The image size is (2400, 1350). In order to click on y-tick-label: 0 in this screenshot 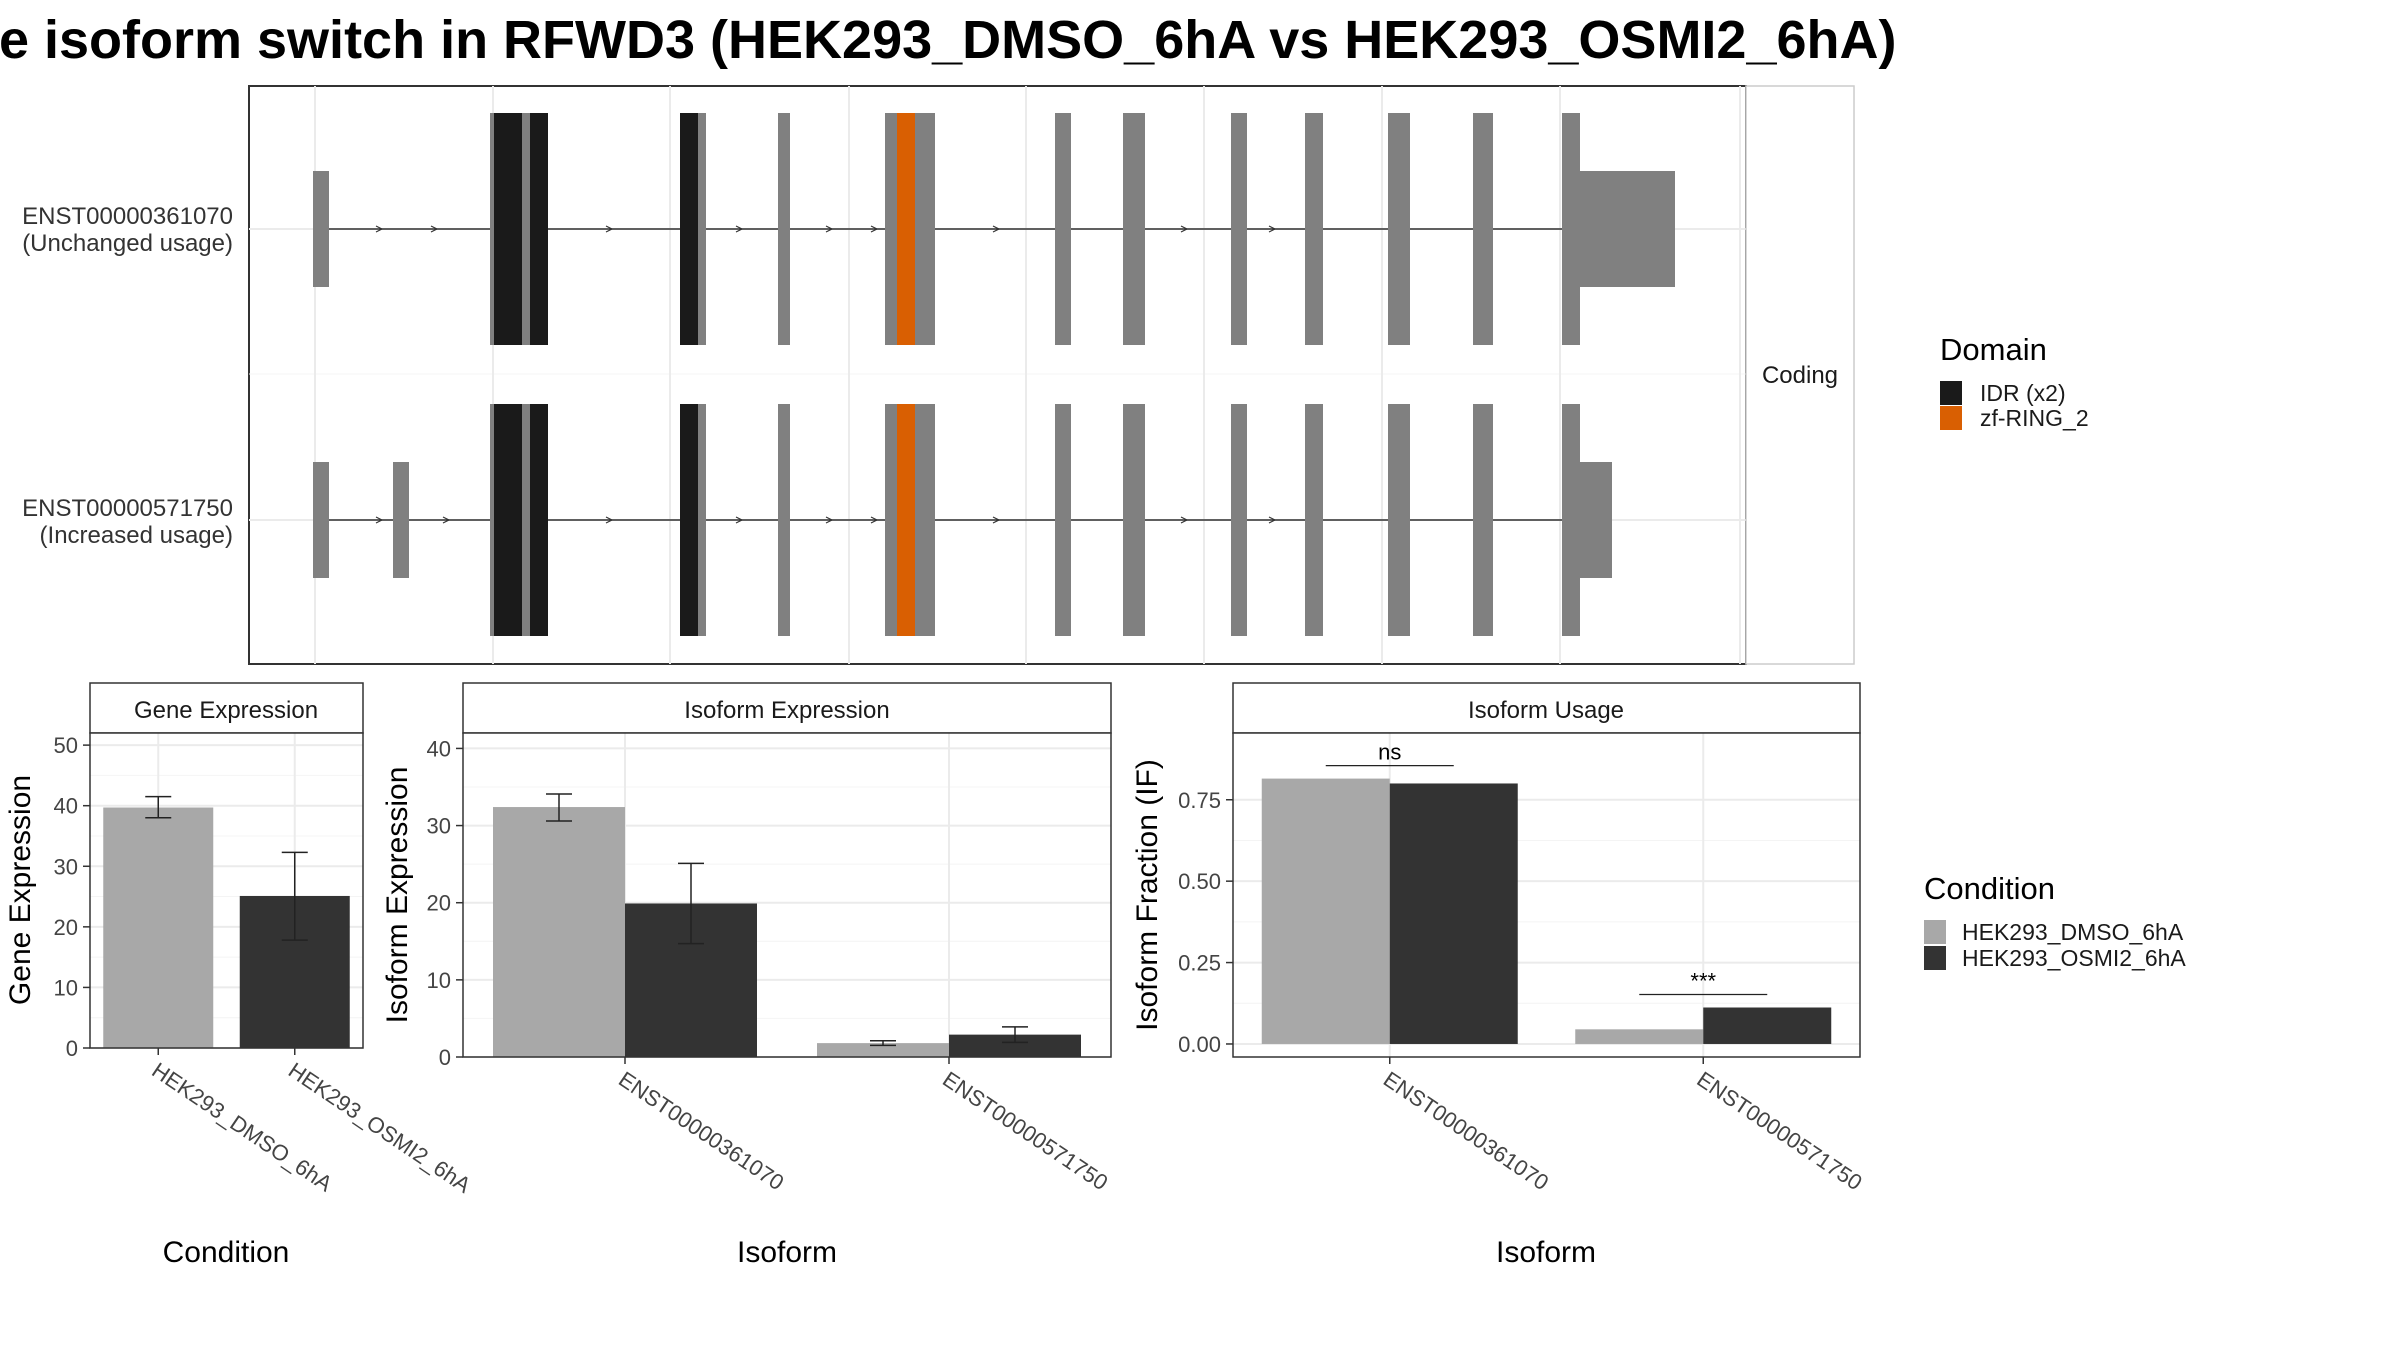, I will do `click(72, 1048)`.